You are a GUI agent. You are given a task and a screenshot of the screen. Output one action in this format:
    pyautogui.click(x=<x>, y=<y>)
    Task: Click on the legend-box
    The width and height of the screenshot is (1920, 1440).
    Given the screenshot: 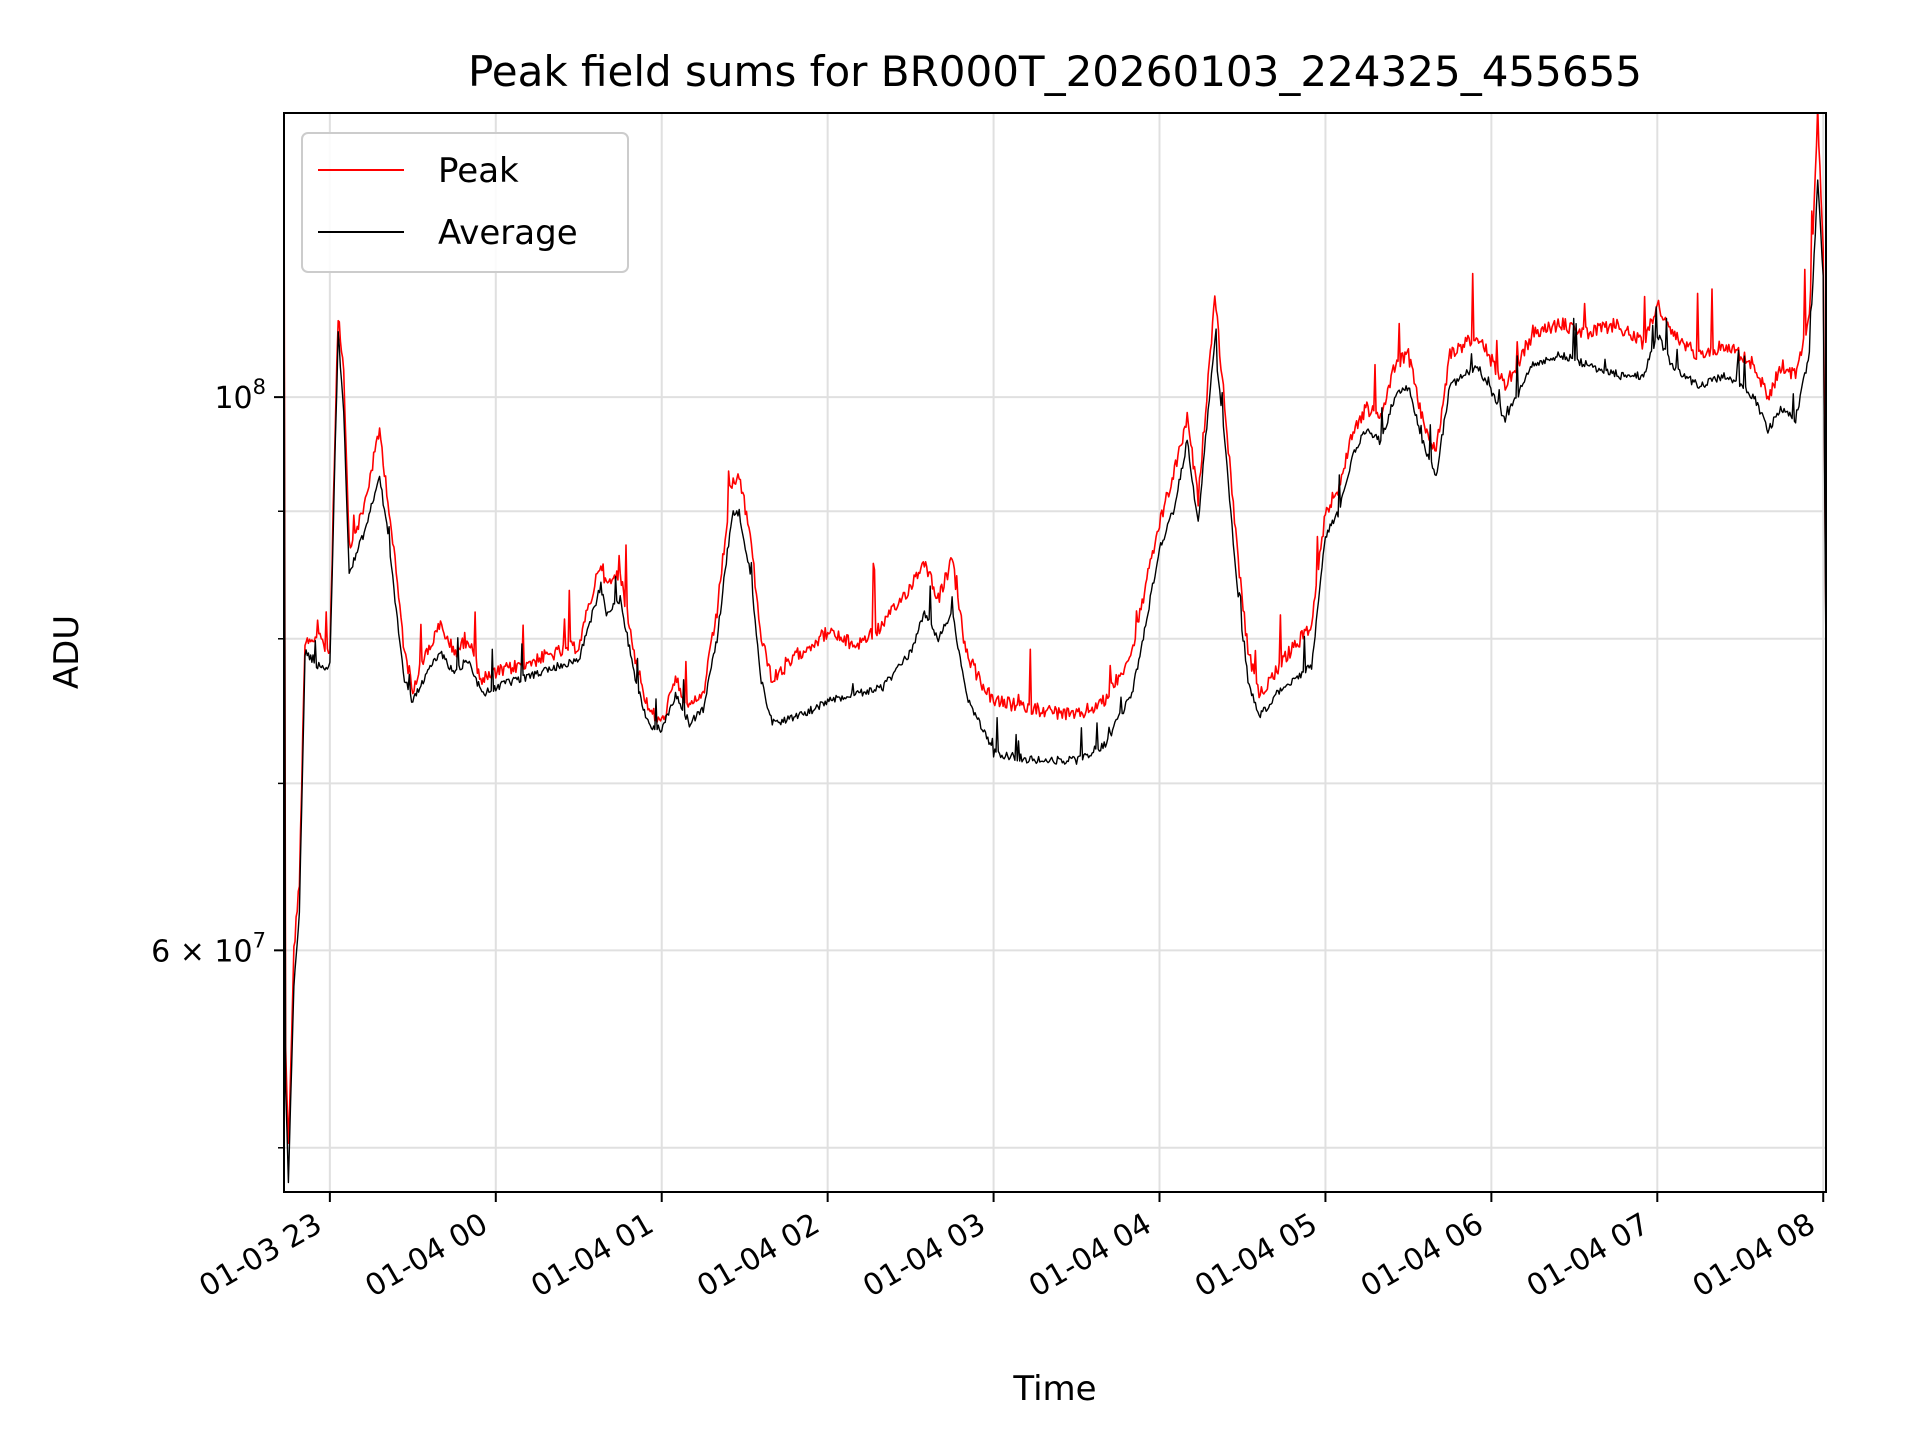 What is the action you would take?
    pyautogui.click(x=465, y=202)
    